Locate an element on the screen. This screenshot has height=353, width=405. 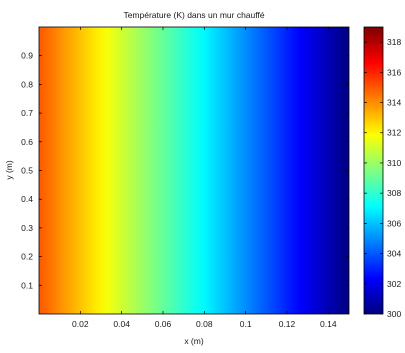
x-tick-label: 0.06 is located at coordinates (163, 324).